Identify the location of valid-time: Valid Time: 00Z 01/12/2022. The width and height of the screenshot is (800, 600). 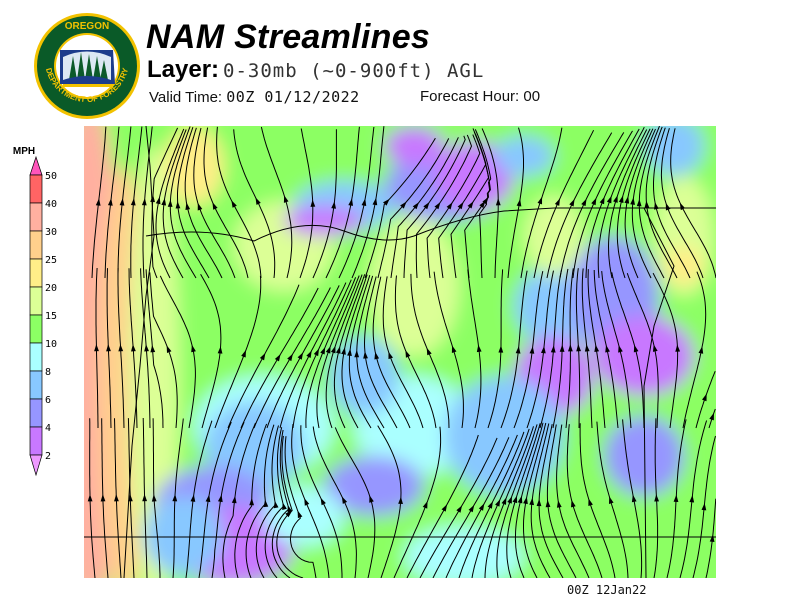
(254, 97).